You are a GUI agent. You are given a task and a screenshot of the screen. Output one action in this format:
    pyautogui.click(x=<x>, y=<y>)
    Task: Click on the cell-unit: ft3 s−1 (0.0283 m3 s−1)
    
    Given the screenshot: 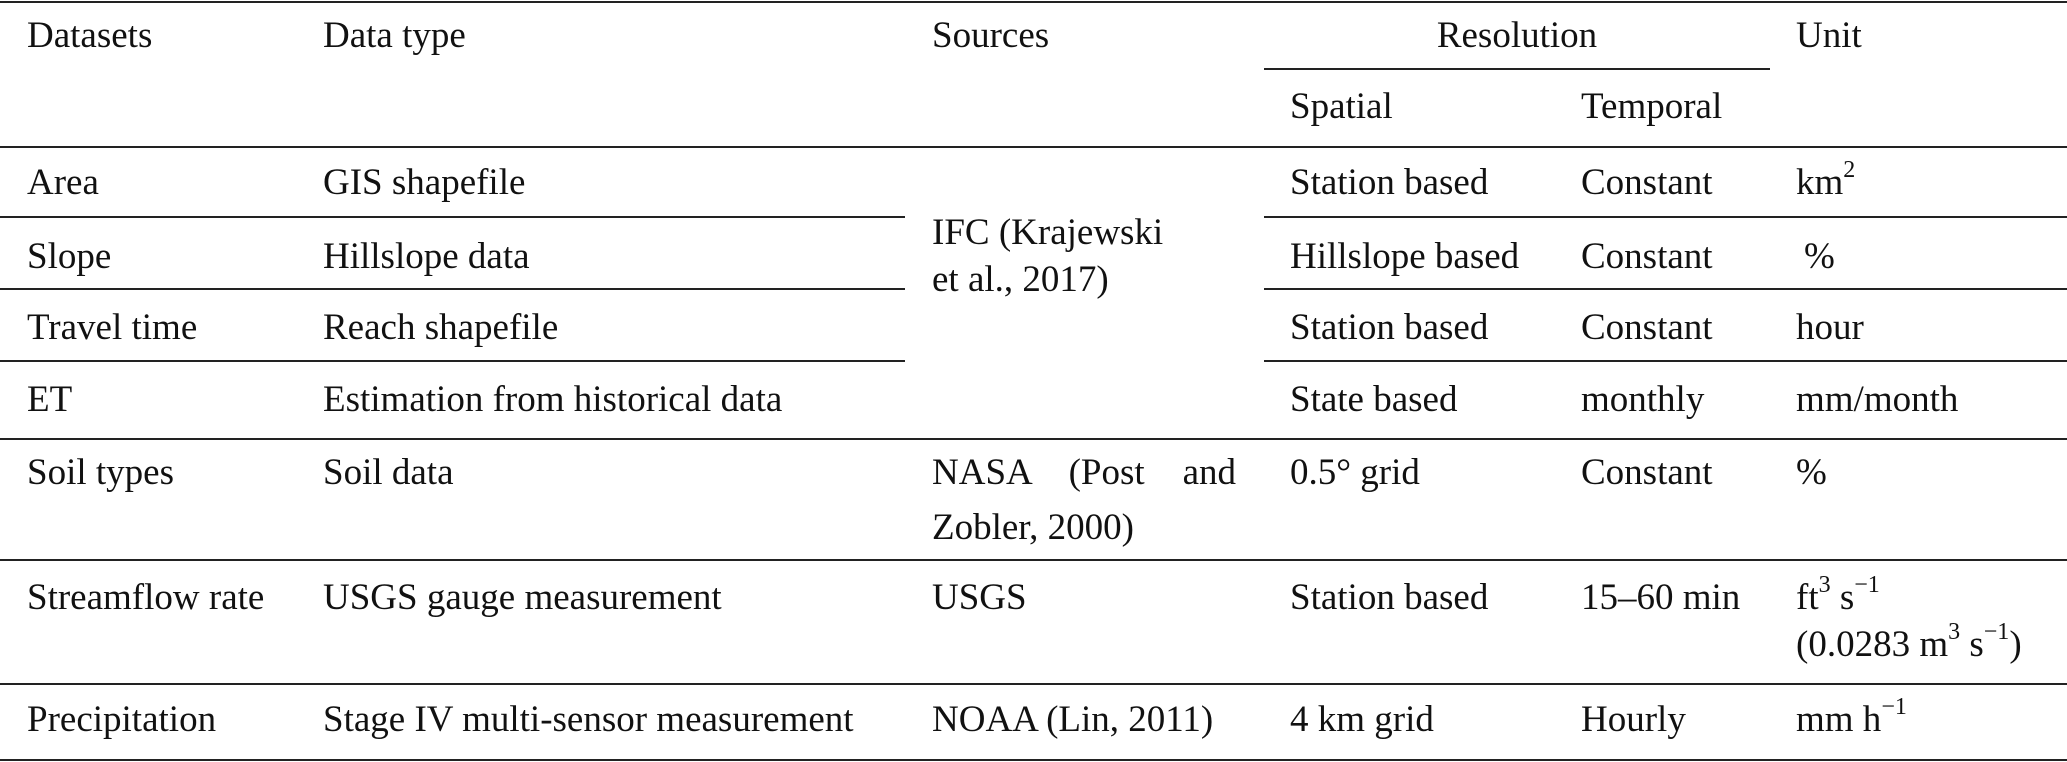 What is the action you would take?
    pyautogui.click(x=1909, y=619)
    